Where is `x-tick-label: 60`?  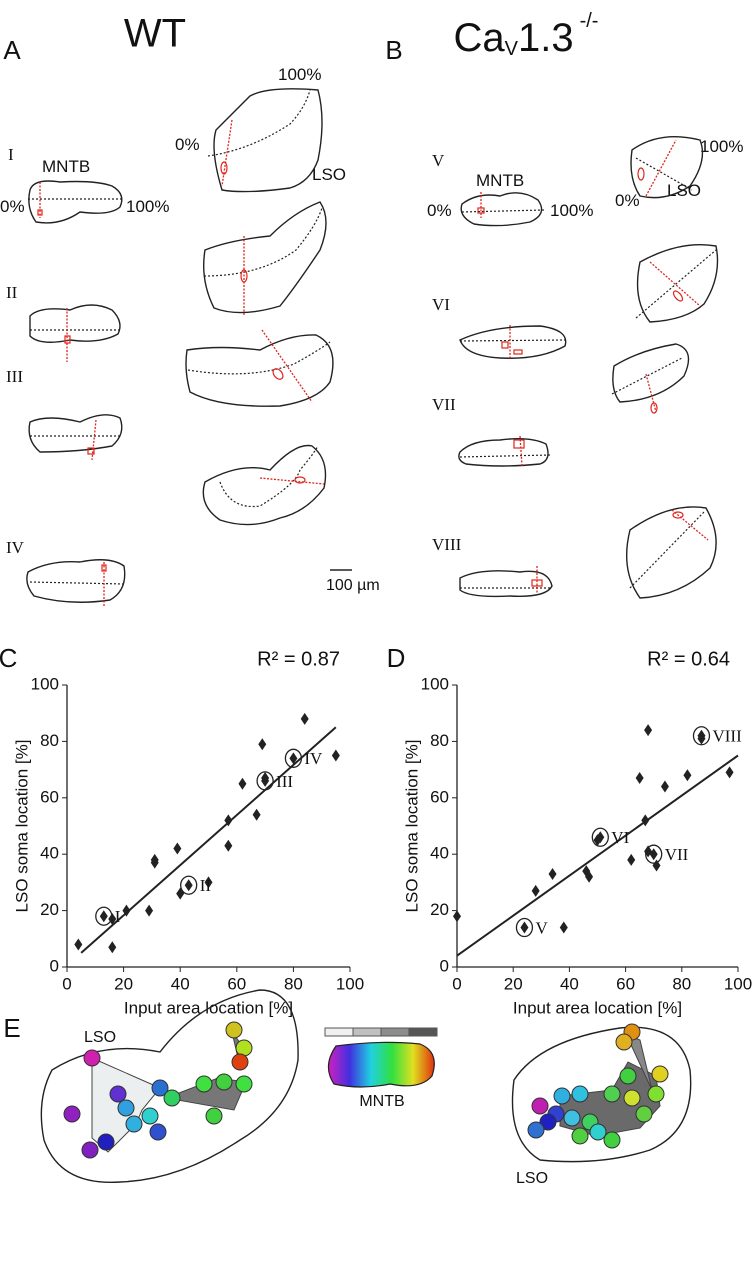
x-tick-label: 60 is located at coordinates (236, 983).